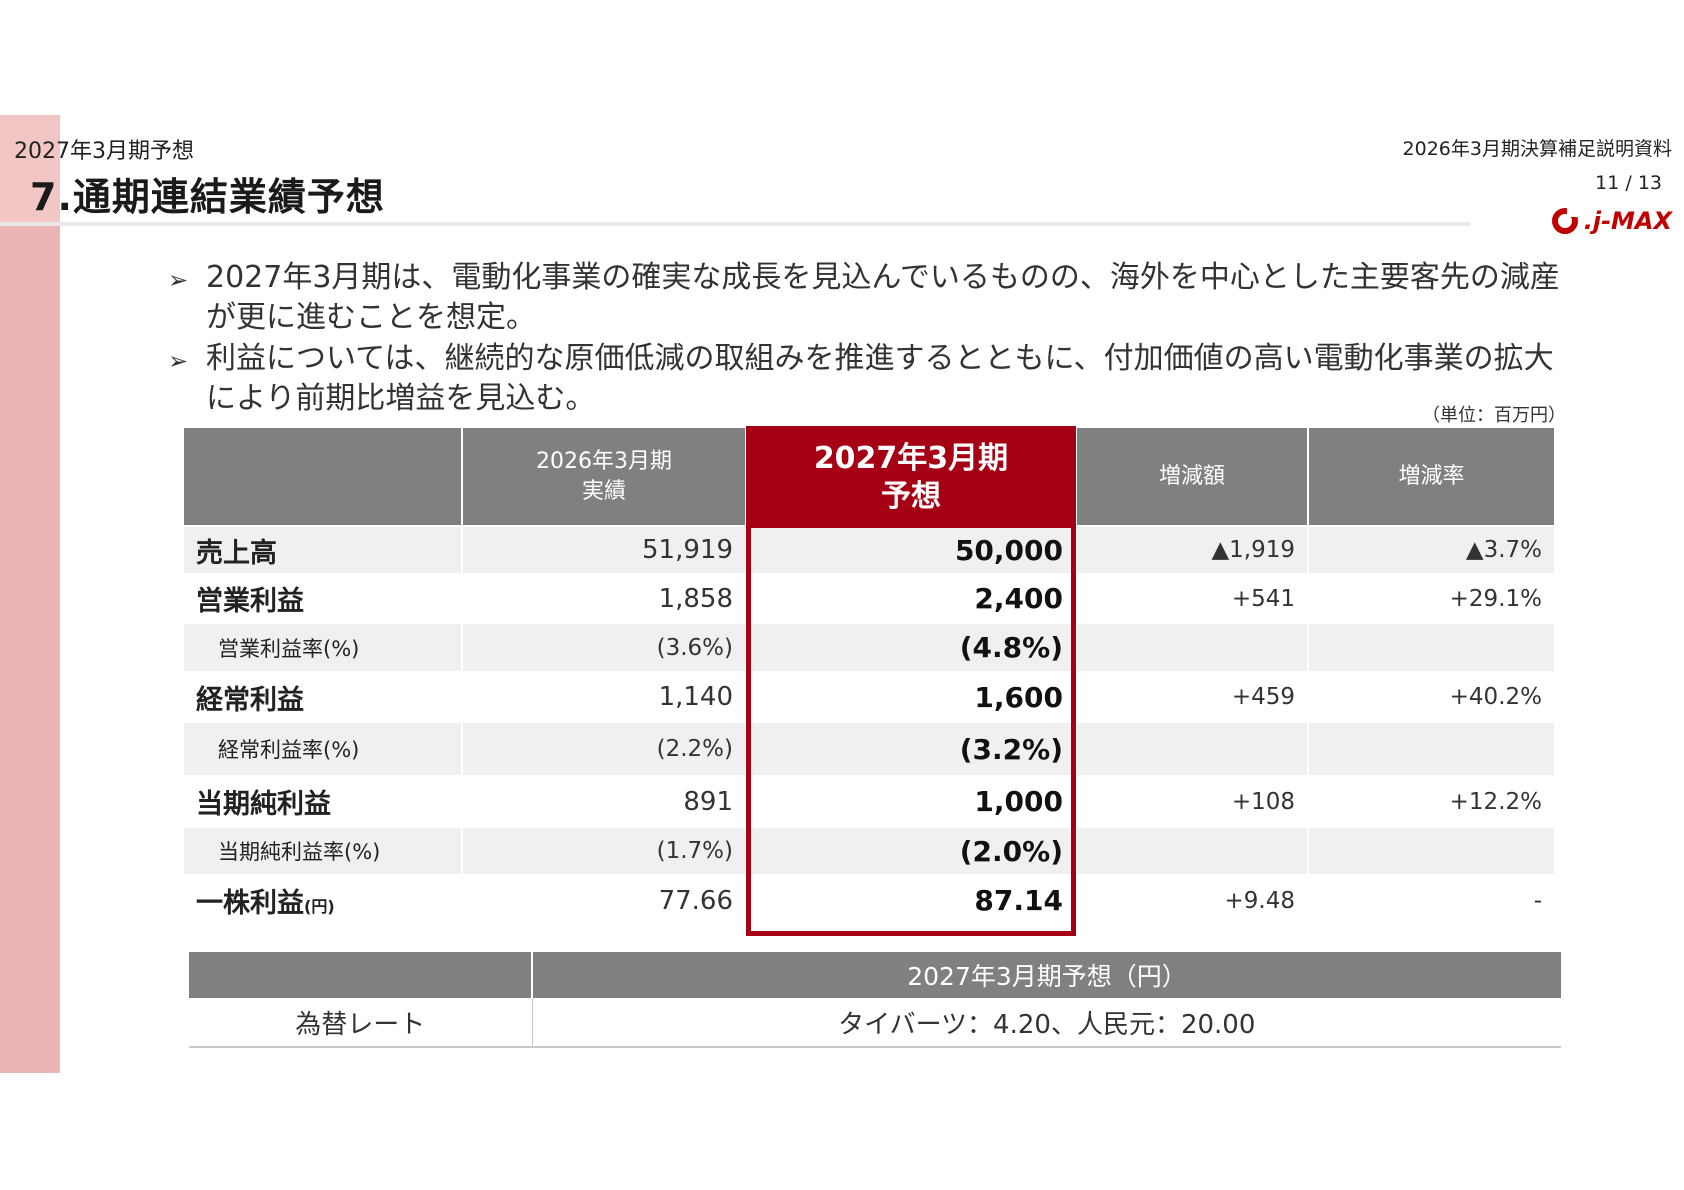  I want to click on prev-value: 1,858, so click(603, 598).